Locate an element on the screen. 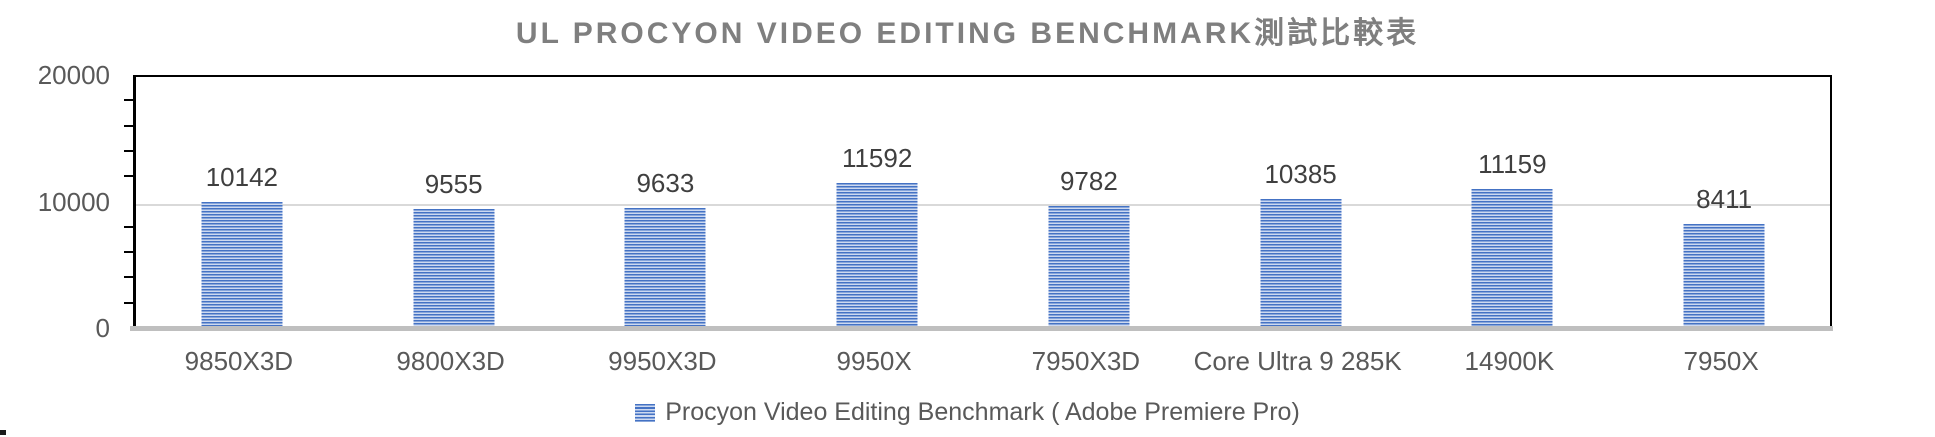 The image size is (1935, 437). bar-slot: 11159 is located at coordinates (1513, 203).